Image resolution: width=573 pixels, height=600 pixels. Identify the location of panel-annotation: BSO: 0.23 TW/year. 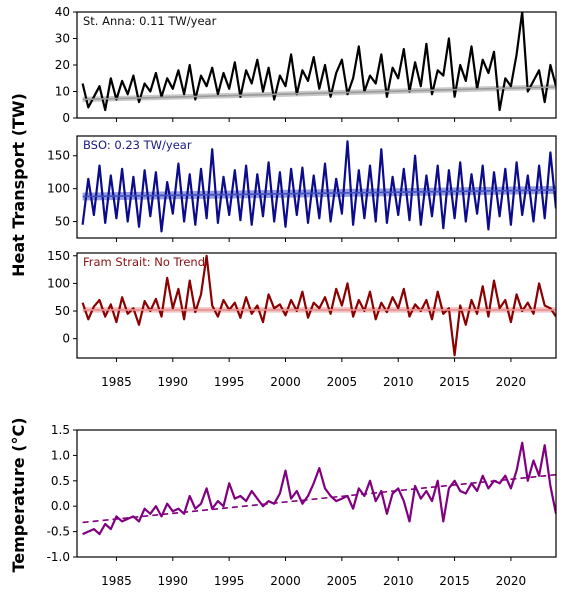
(137, 145).